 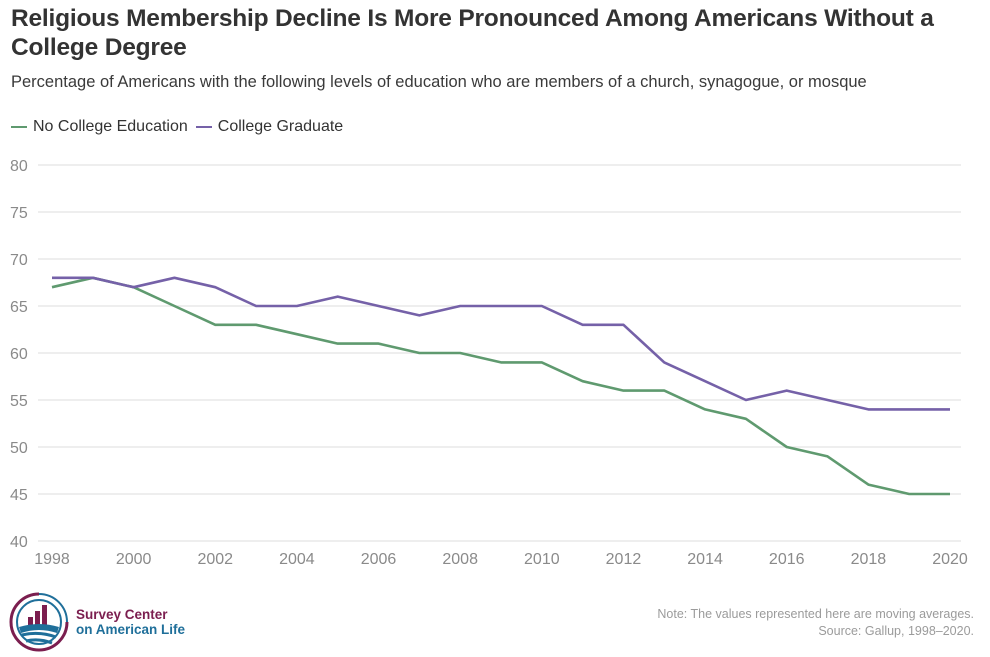 I want to click on legend-item-no-college: No College Education, so click(x=99, y=127).